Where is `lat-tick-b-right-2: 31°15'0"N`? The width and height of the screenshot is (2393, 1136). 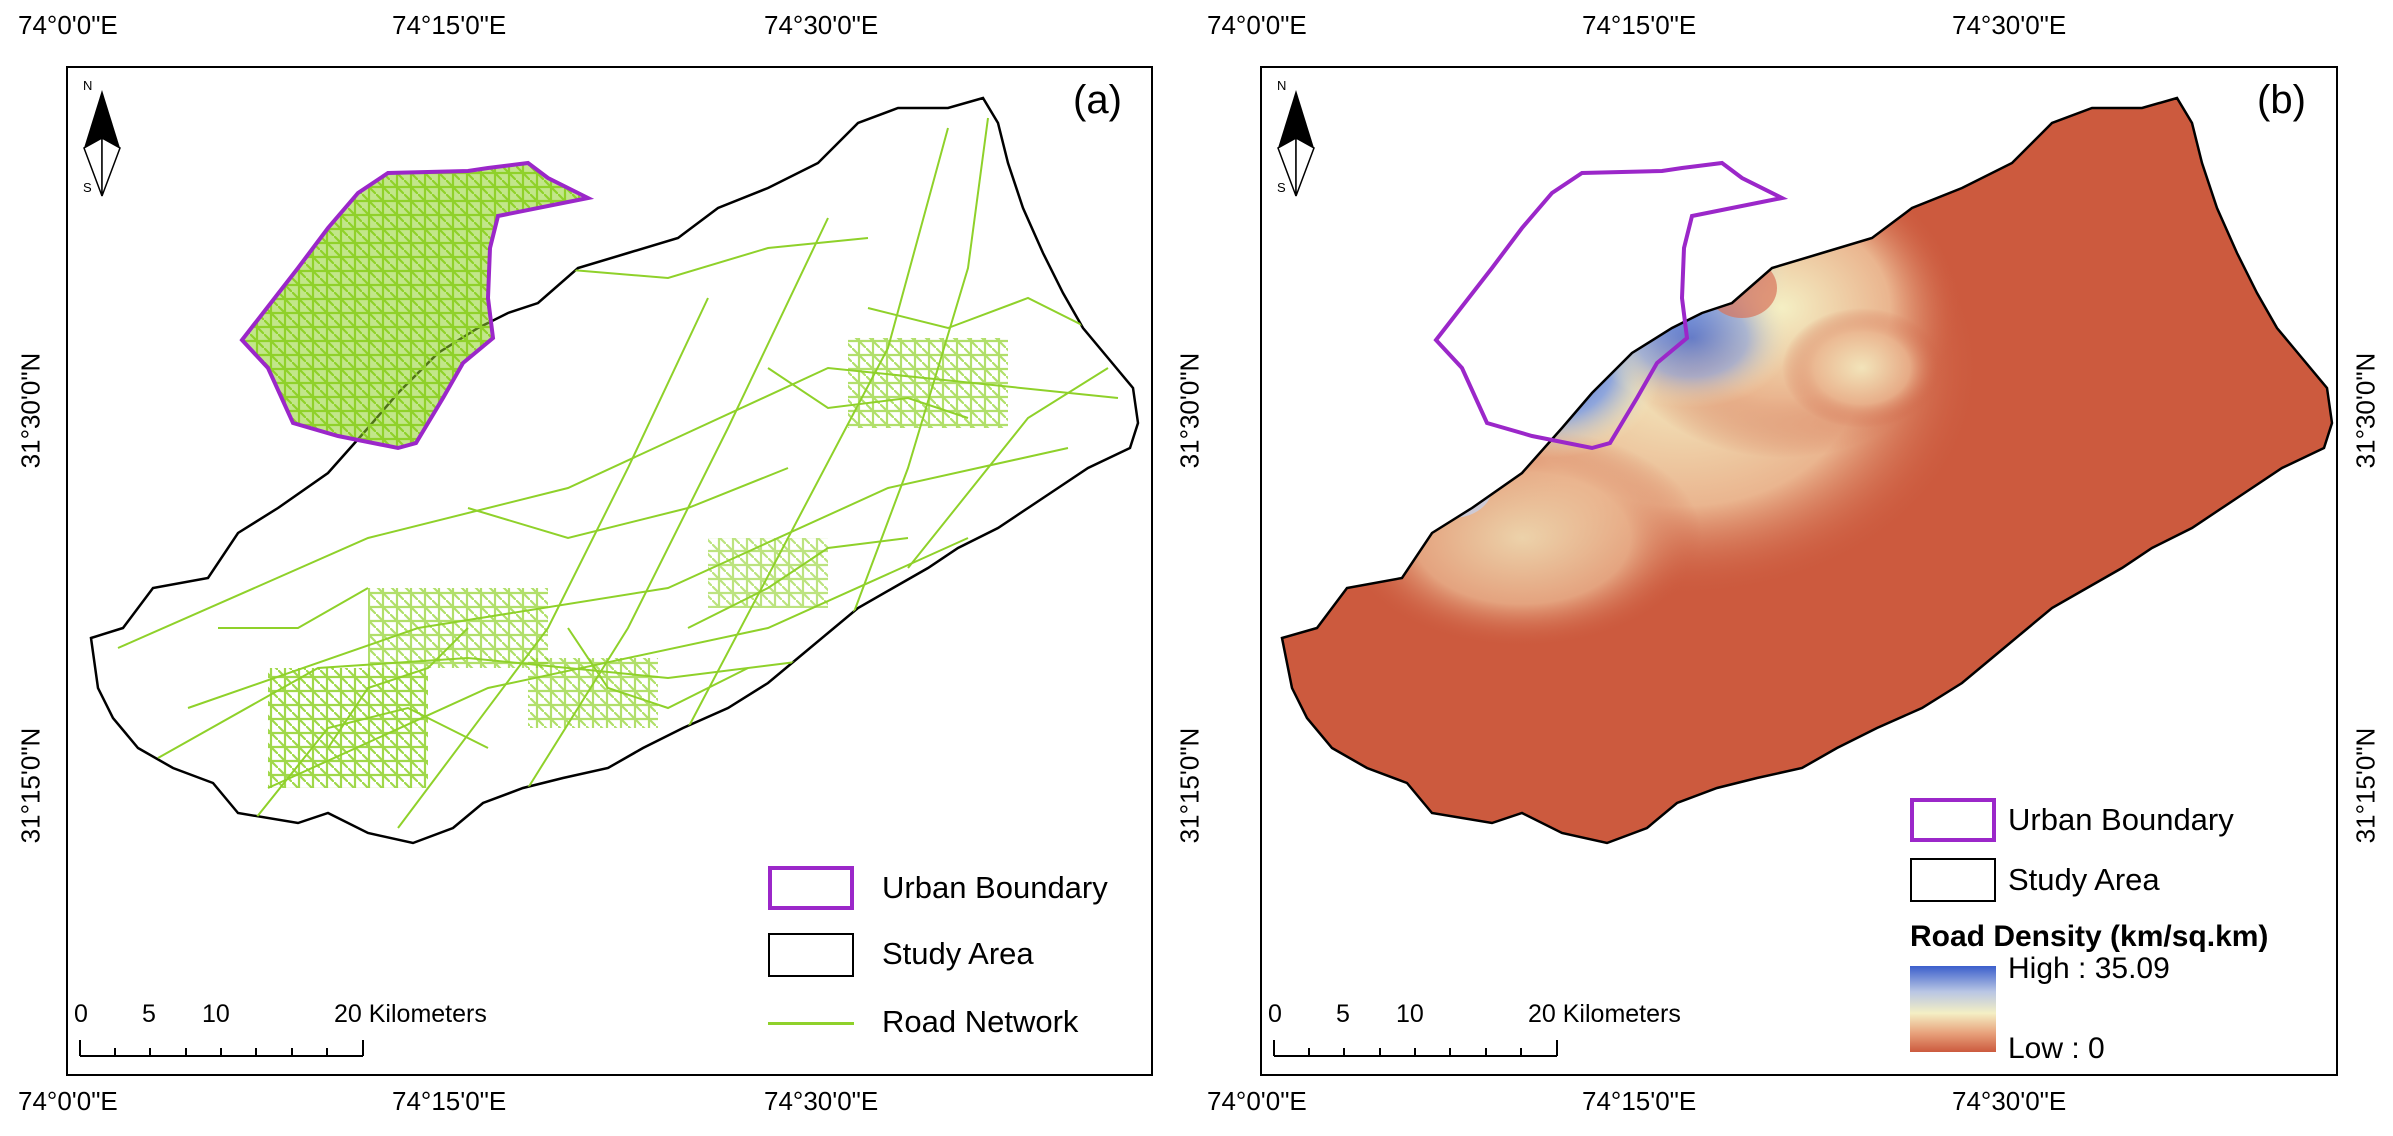 lat-tick-b-right-2: 31°15'0"N is located at coordinates (2365, 785).